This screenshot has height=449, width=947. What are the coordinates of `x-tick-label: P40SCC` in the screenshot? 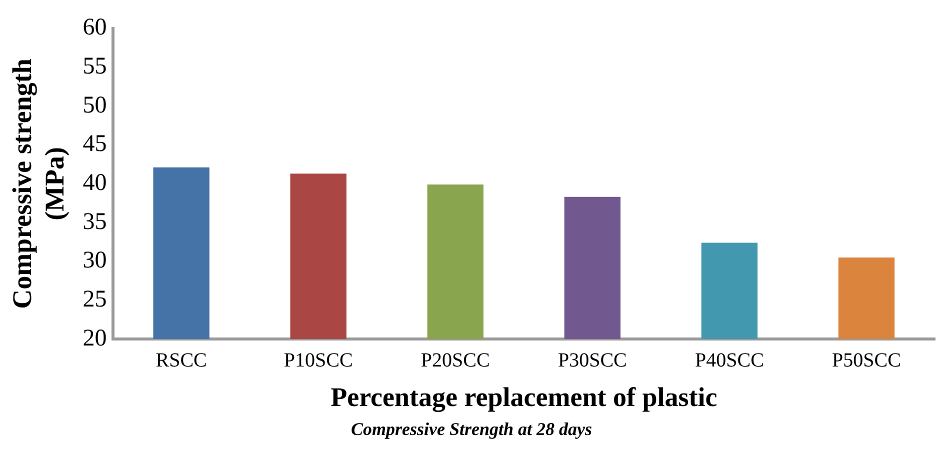 It's located at (729, 360).